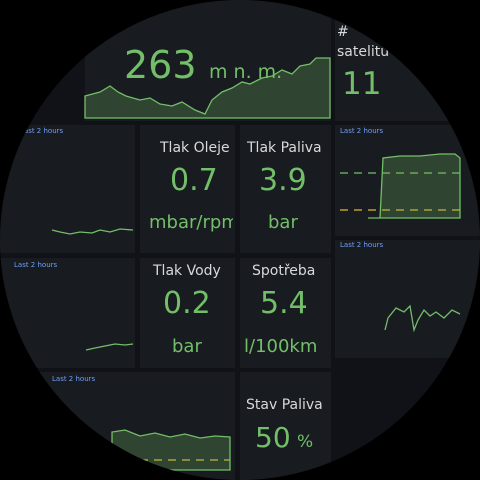 This screenshot has width=480, height=480. Describe the element at coordinates (343, 32) in the screenshot. I see `satellites-symbol: #` at that location.